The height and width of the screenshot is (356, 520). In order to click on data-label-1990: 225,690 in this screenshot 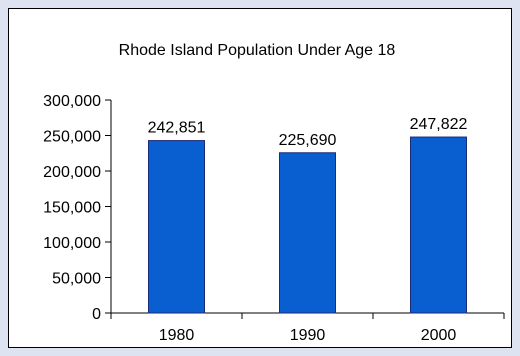, I will do `click(308, 140)`.